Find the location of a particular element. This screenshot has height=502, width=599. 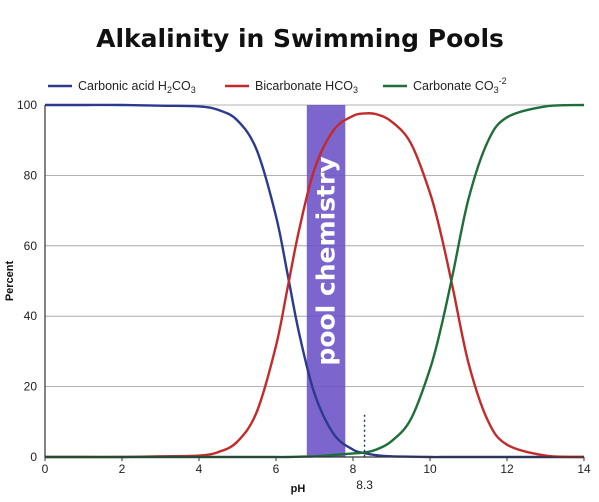

x-tick-label-10: 10 is located at coordinates (430, 469).